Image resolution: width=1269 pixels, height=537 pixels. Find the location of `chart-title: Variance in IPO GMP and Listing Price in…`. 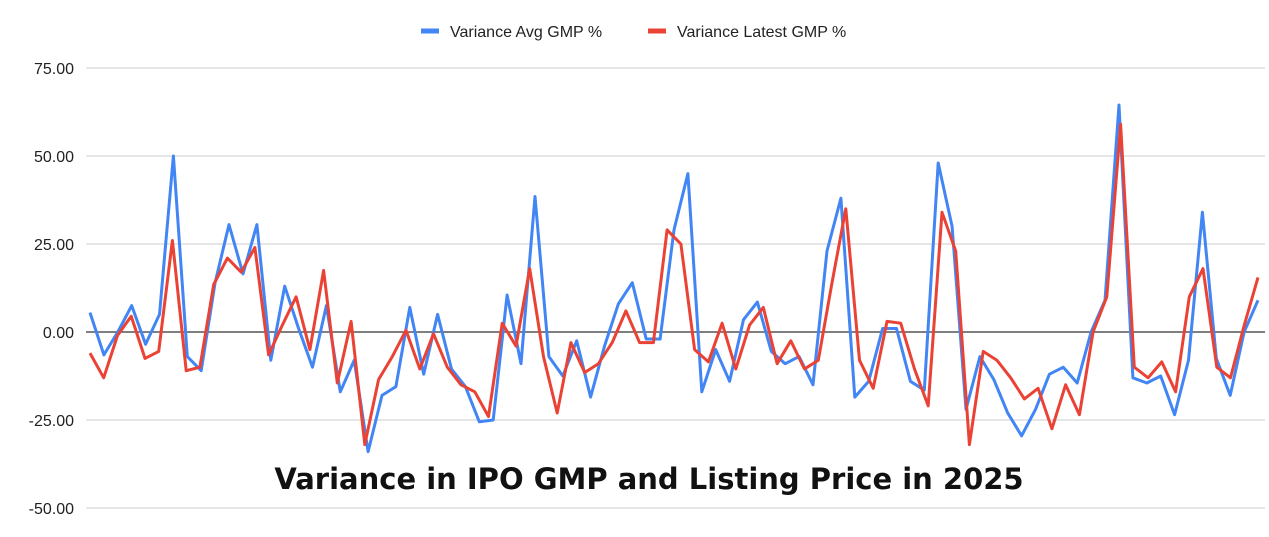

chart-title: Variance in IPO GMP and Listing Price in… is located at coordinates (648, 479).